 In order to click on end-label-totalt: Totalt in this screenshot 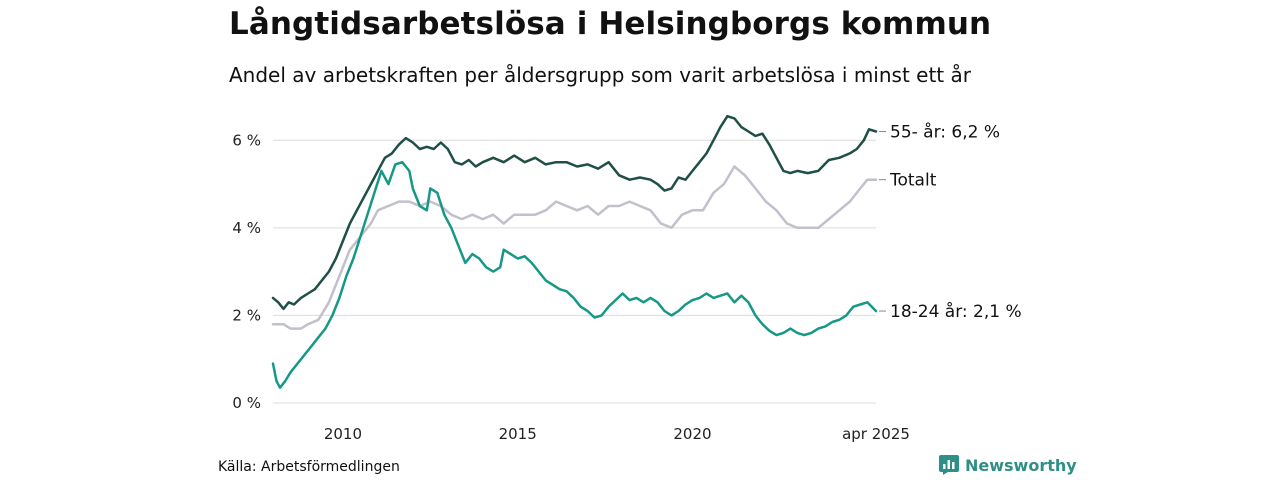, I will do `click(913, 181)`.